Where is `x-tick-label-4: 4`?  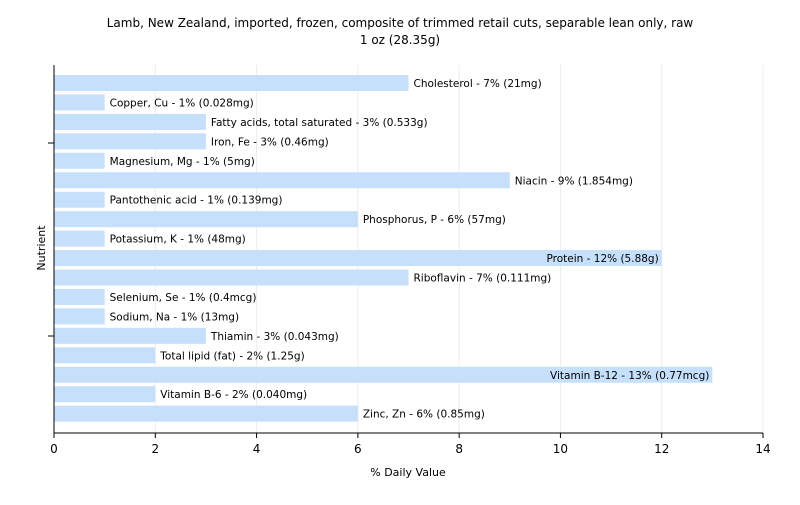
x-tick-label-4: 4 is located at coordinates (257, 449).